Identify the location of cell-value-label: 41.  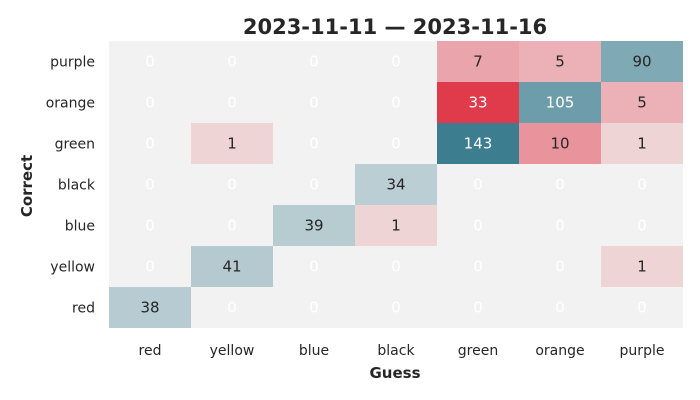
(231, 267).